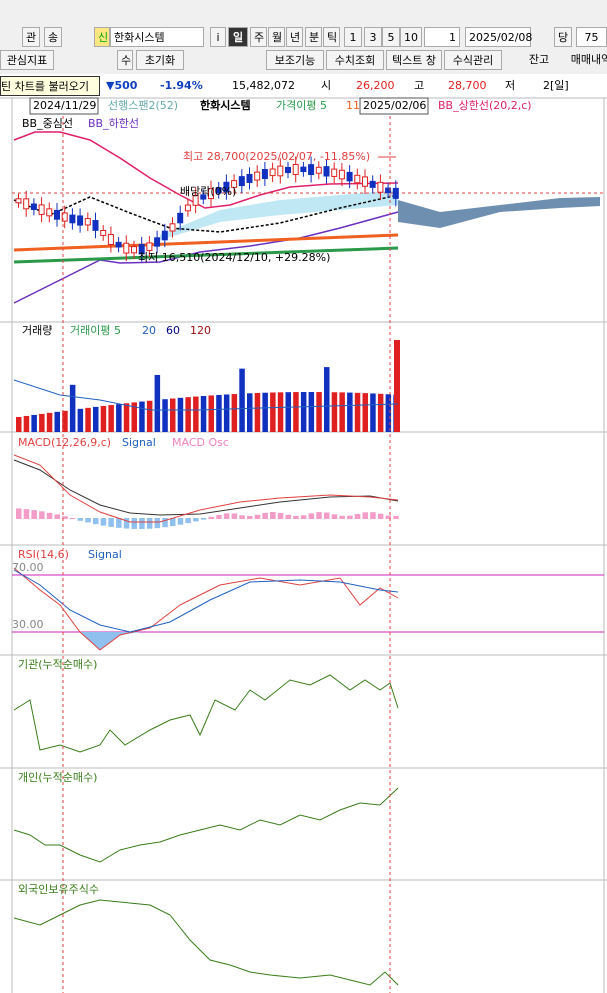  What do you see at coordinates (499, 212) in the screenshot?
I see `cloud` at bounding box center [499, 212].